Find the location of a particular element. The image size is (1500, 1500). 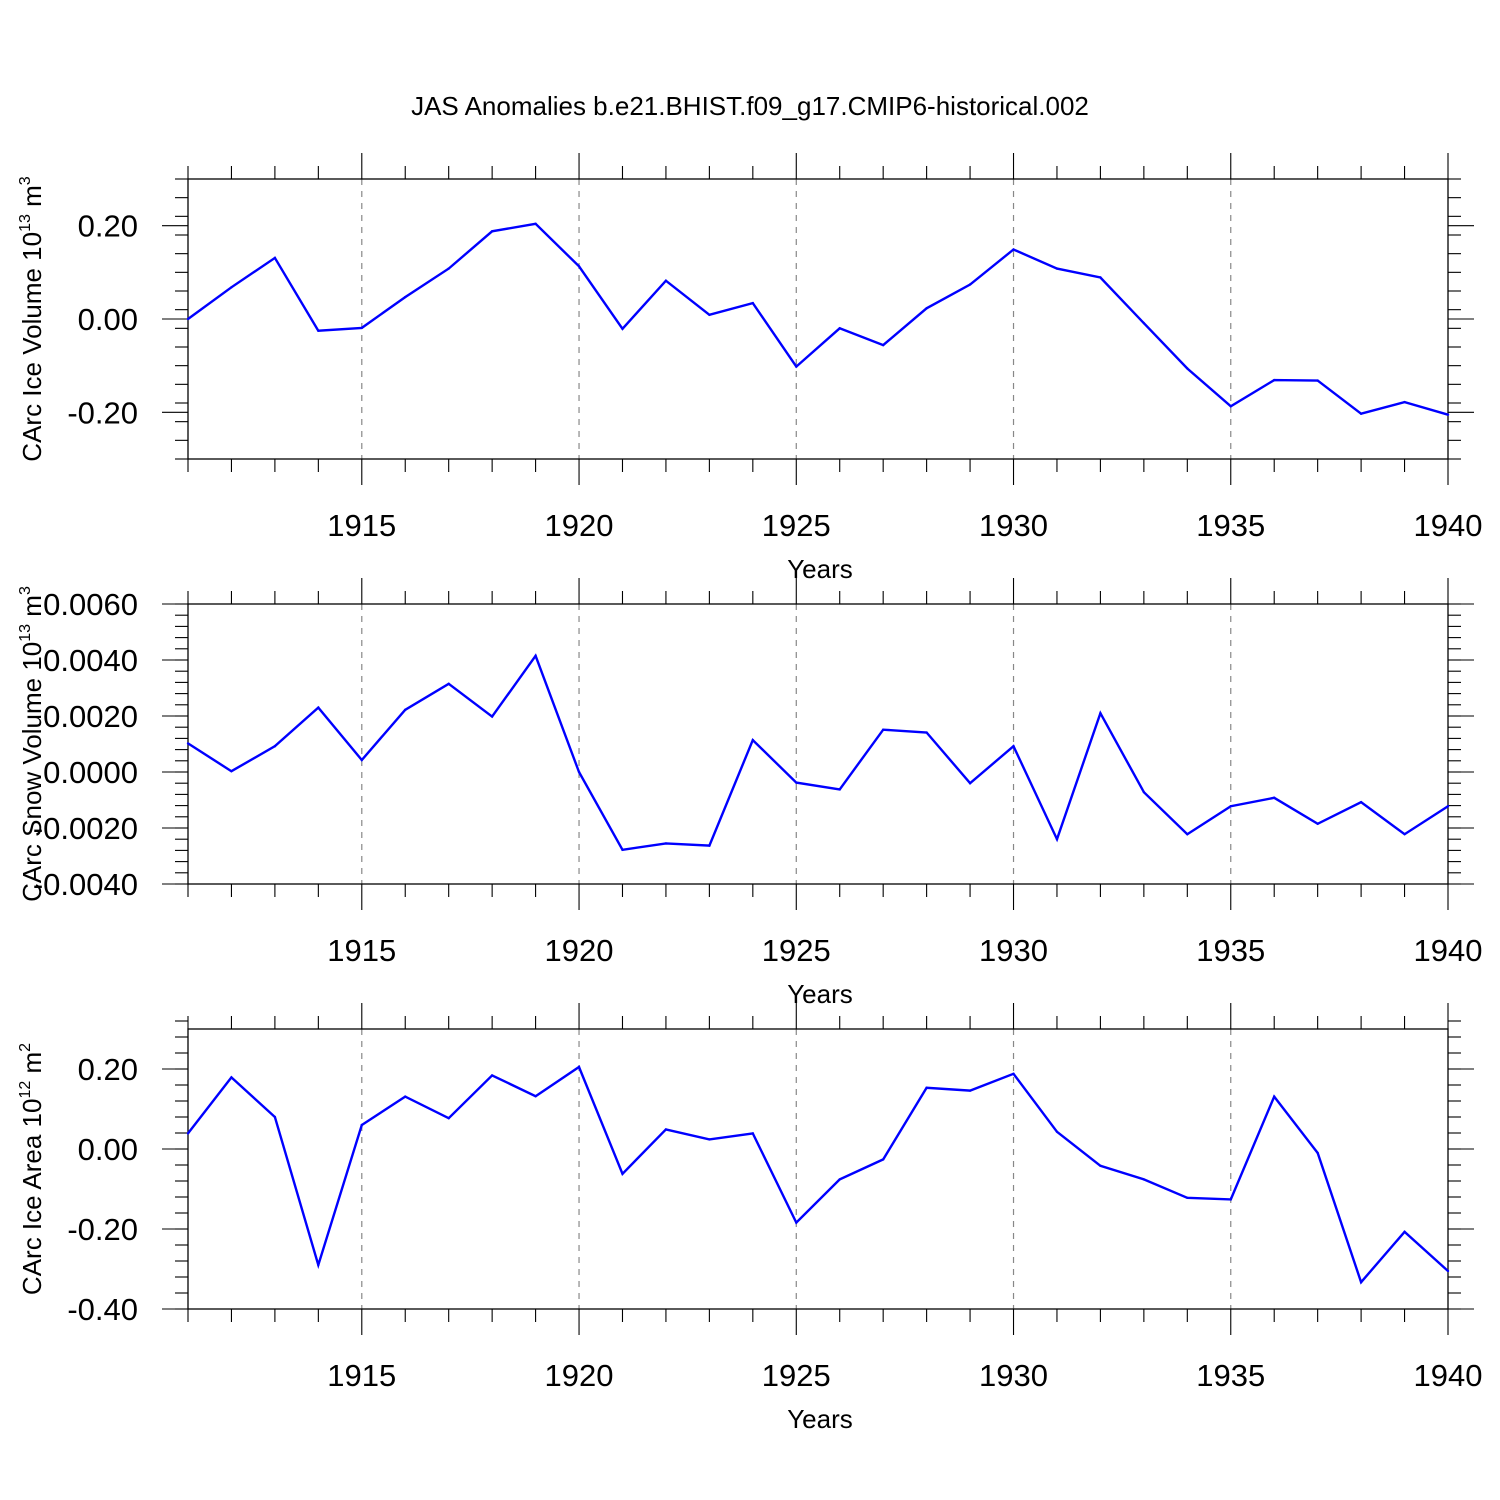

y-axis-label: CArc Snow Volume 1013 m3 is located at coordinates (32, 744).